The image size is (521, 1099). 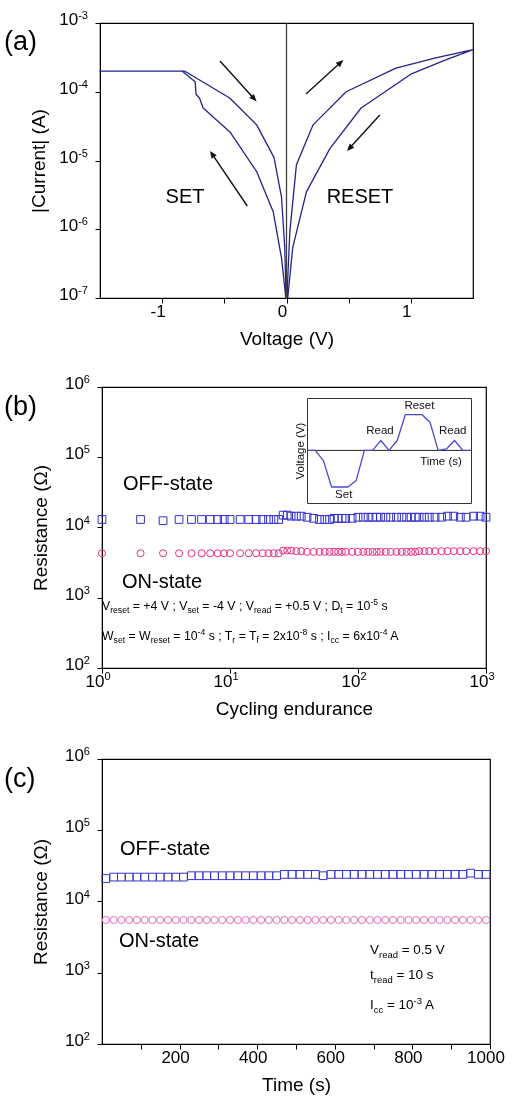 I want to click on annotation: I$_{cc}$ = 10$^{-3}$ A, so click(x=402, y=1004).